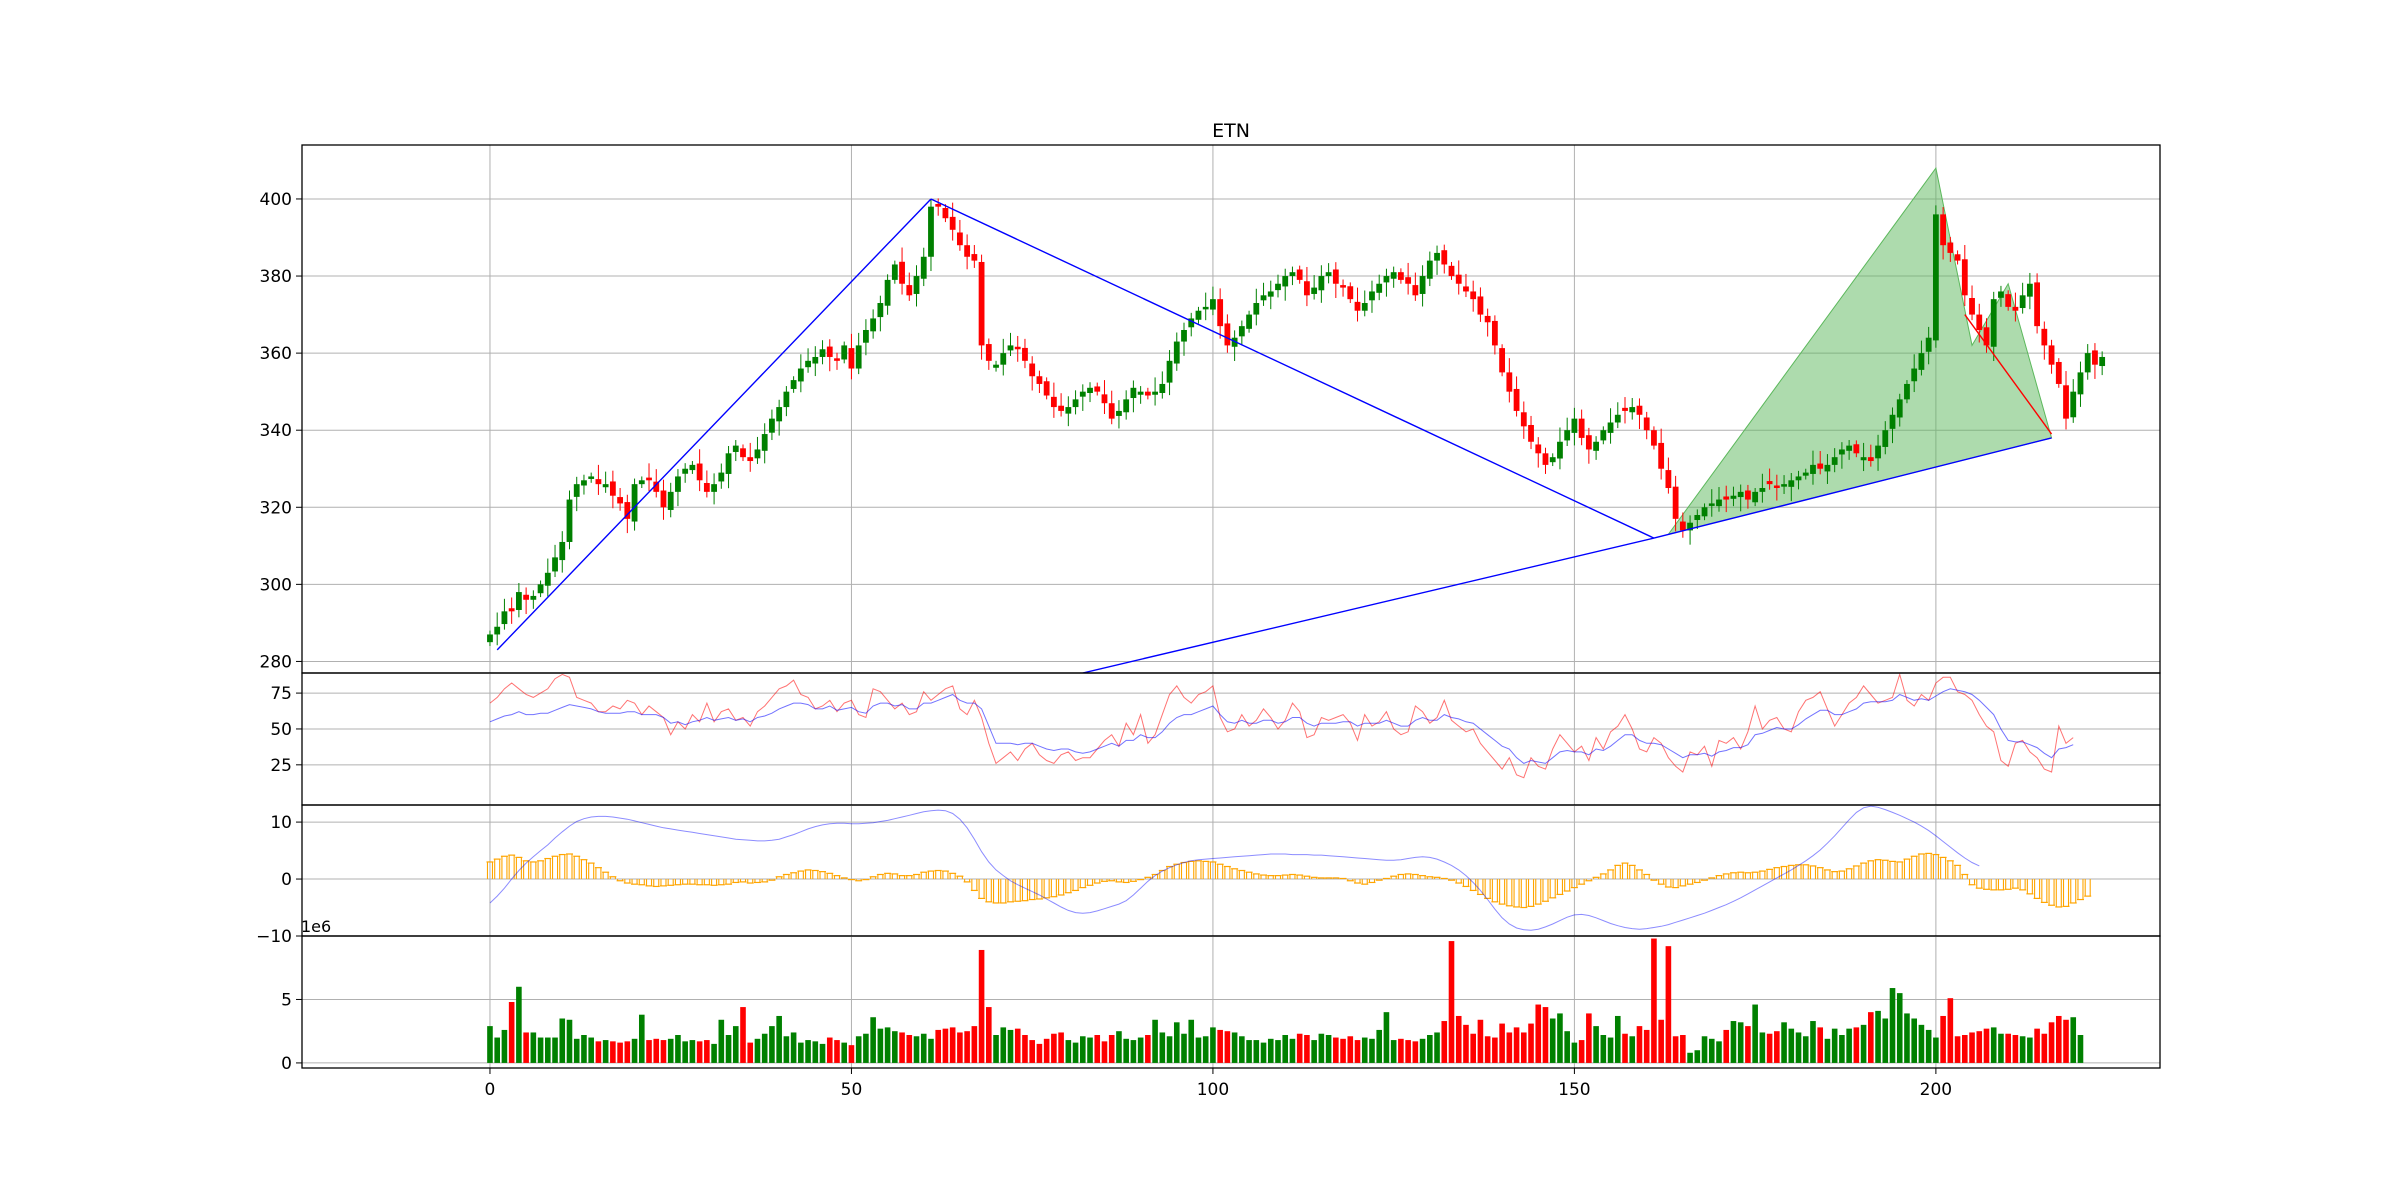 The width and height of the screenshot is (2400, 1200). I want to click on price-ytick-label: 300, so click(276, 585).